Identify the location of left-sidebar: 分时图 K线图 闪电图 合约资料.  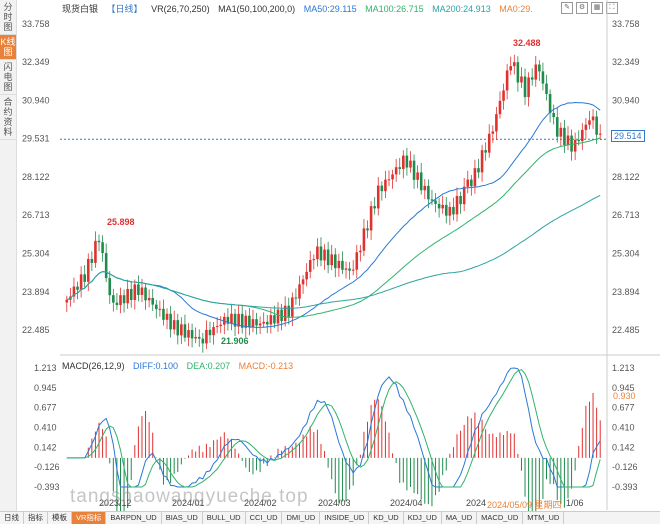
(8, 261).